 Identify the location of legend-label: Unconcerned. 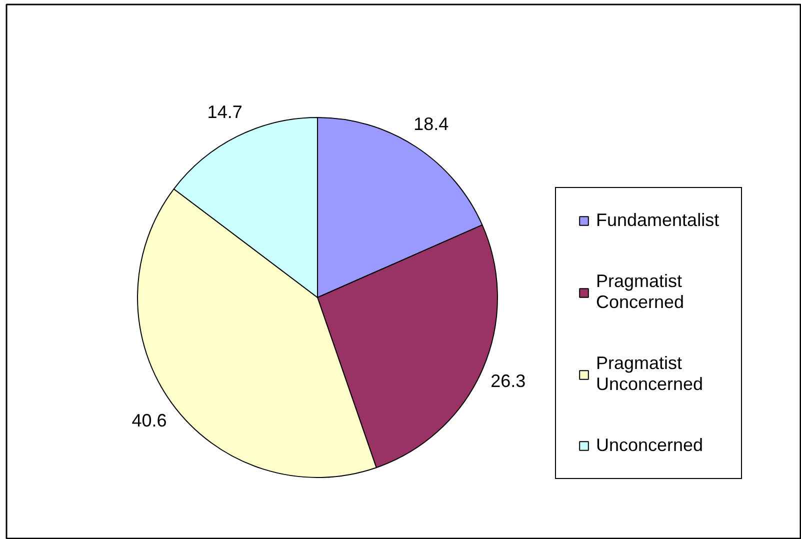
(650, 445).